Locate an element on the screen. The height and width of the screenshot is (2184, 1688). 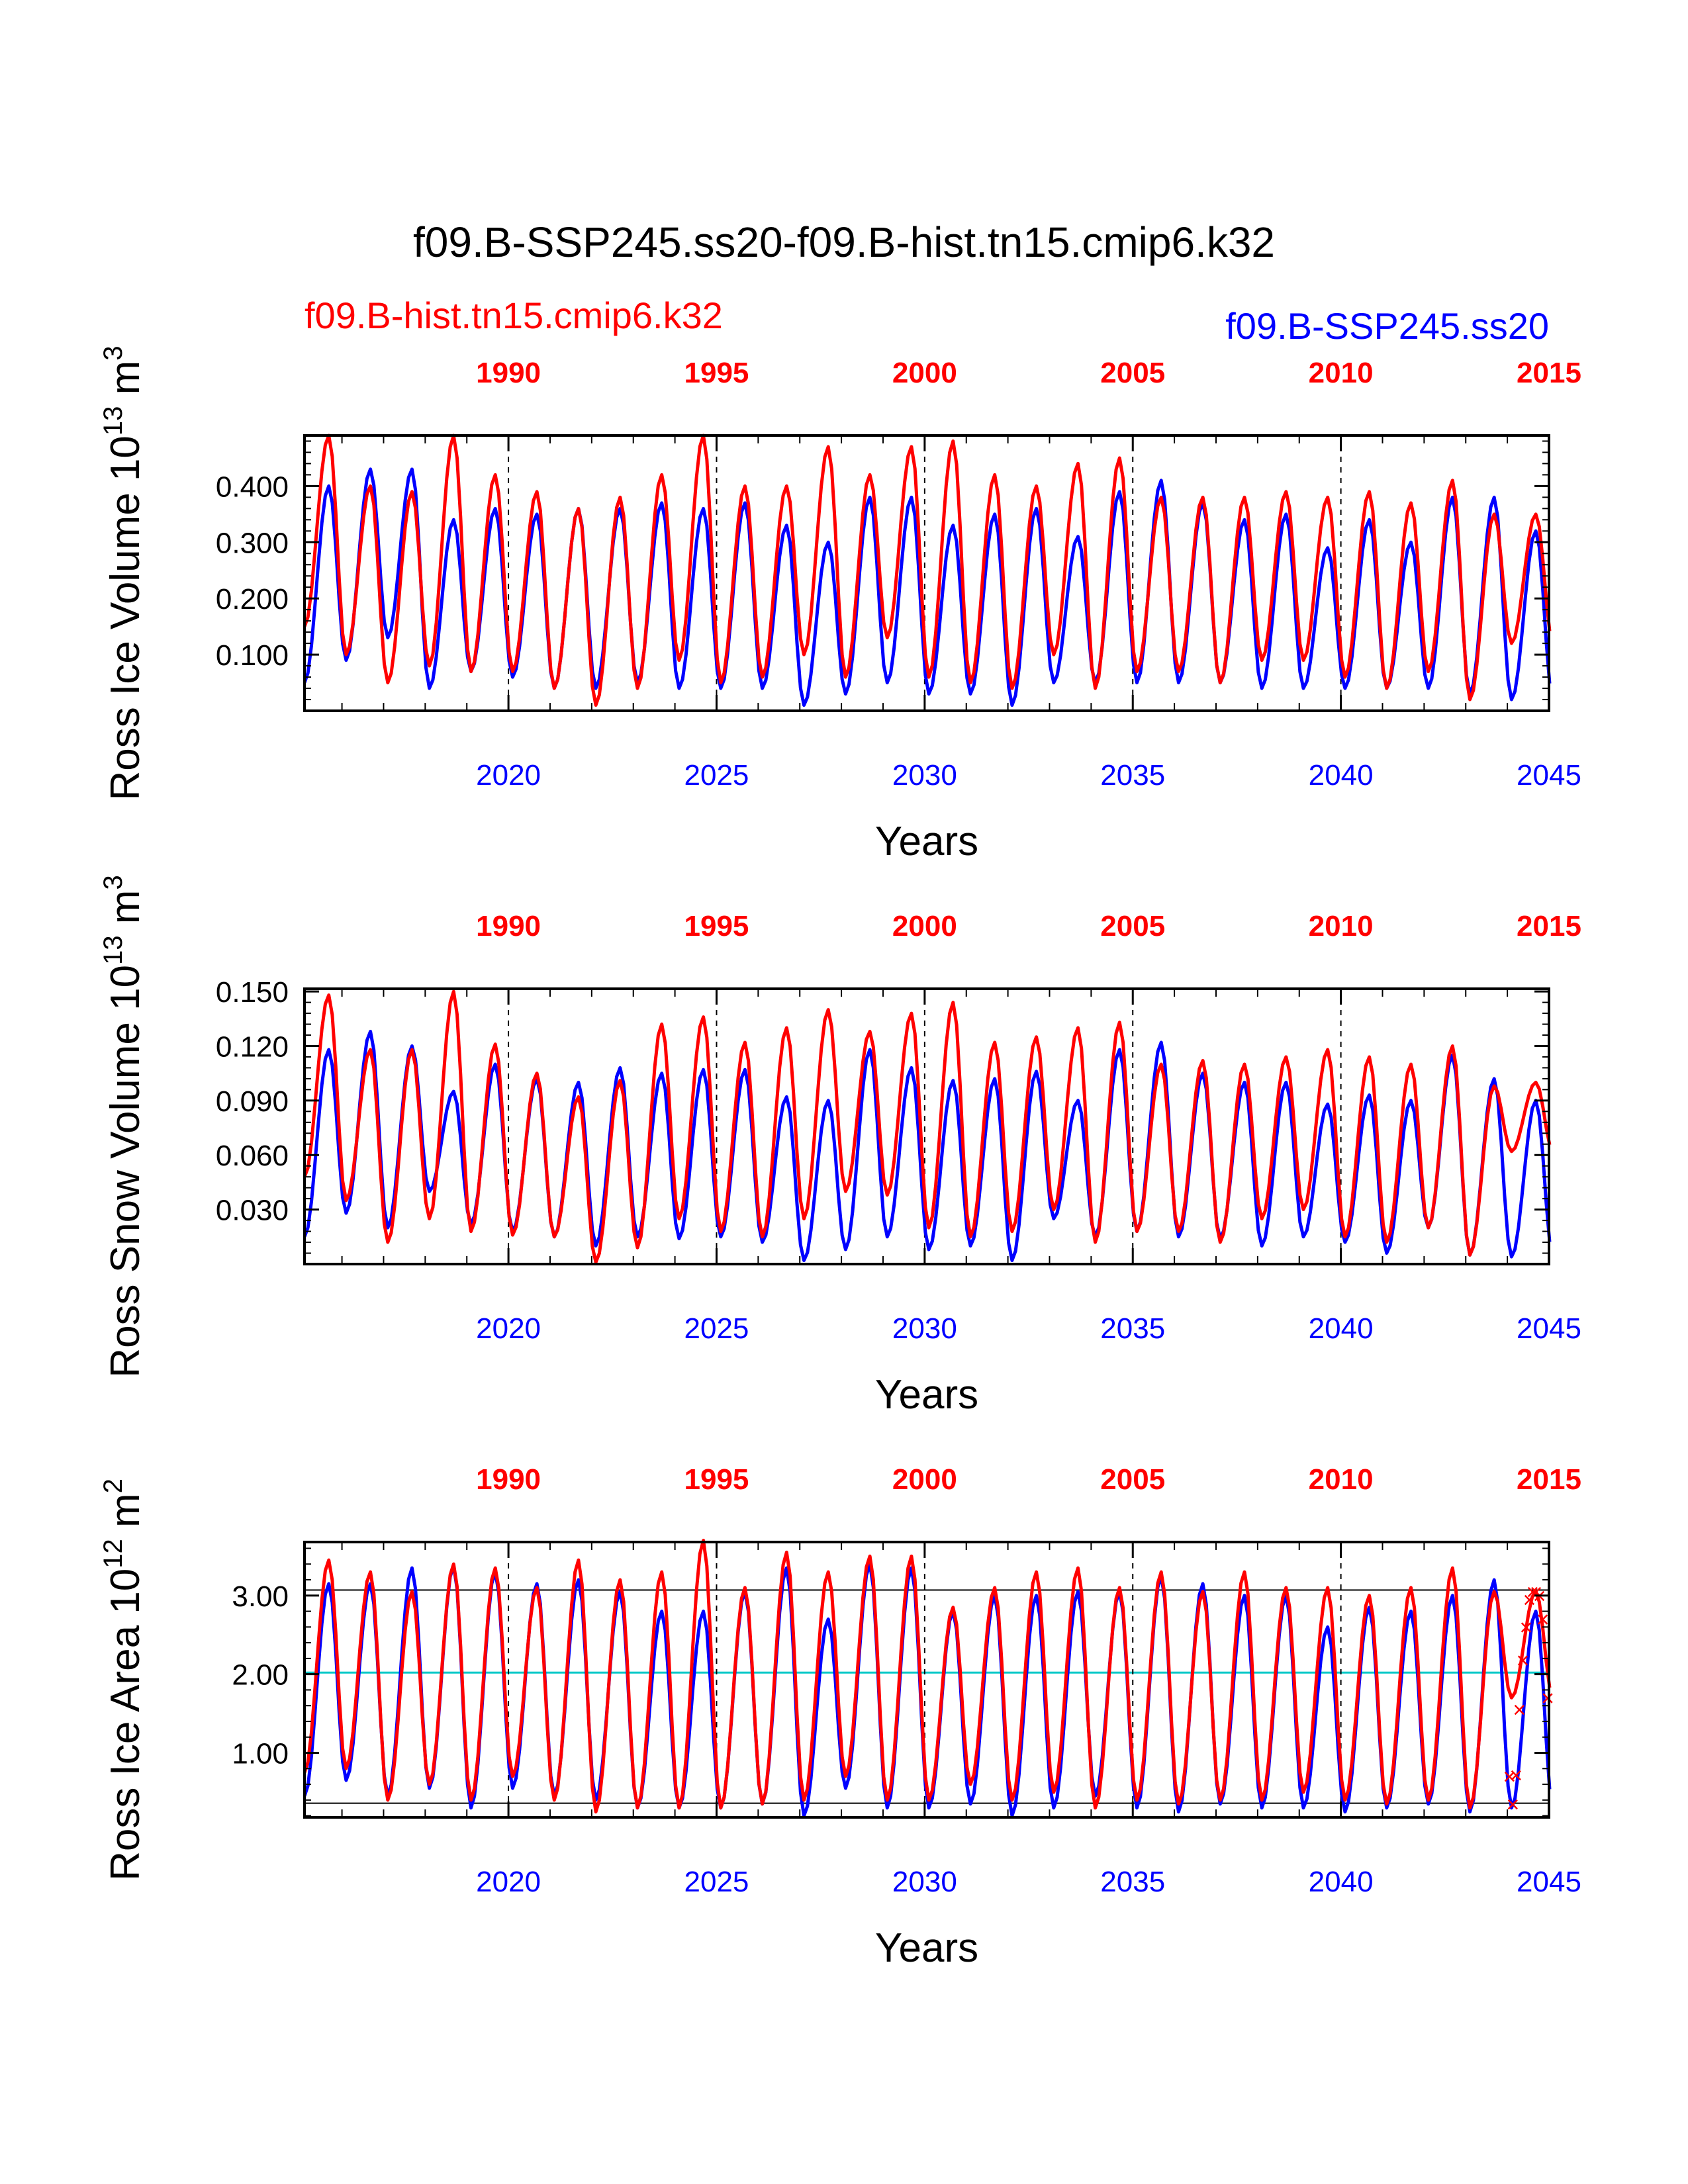
y-axis-title-unit-exponent: 2 is located at coordinates (113, 1486).